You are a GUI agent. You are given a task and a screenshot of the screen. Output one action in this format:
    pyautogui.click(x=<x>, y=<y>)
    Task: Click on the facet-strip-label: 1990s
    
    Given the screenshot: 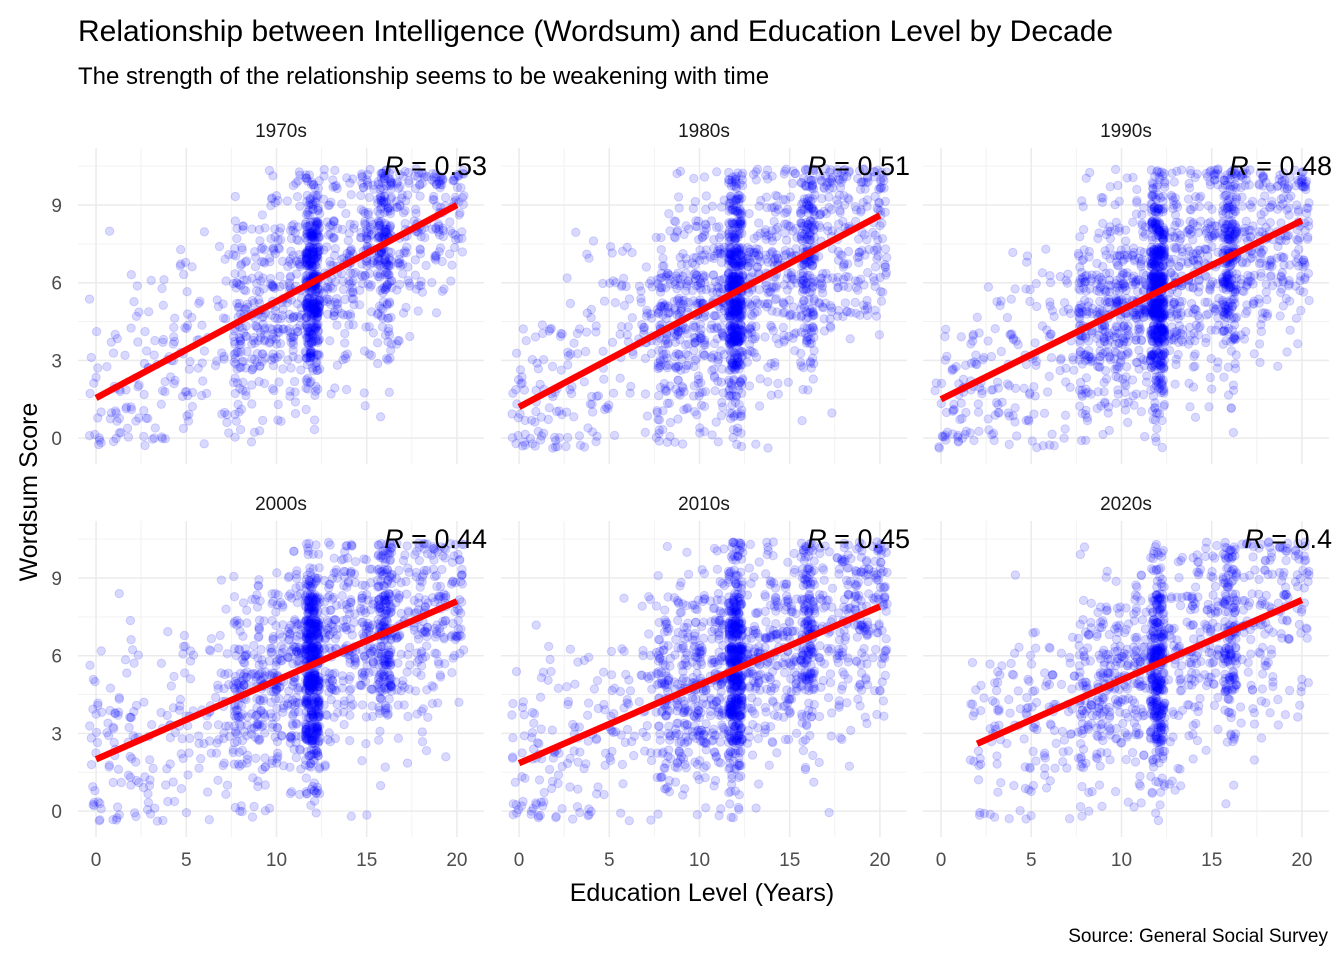 What is the action you would take?
    pyautogui.click(x=1126, y=131)
    